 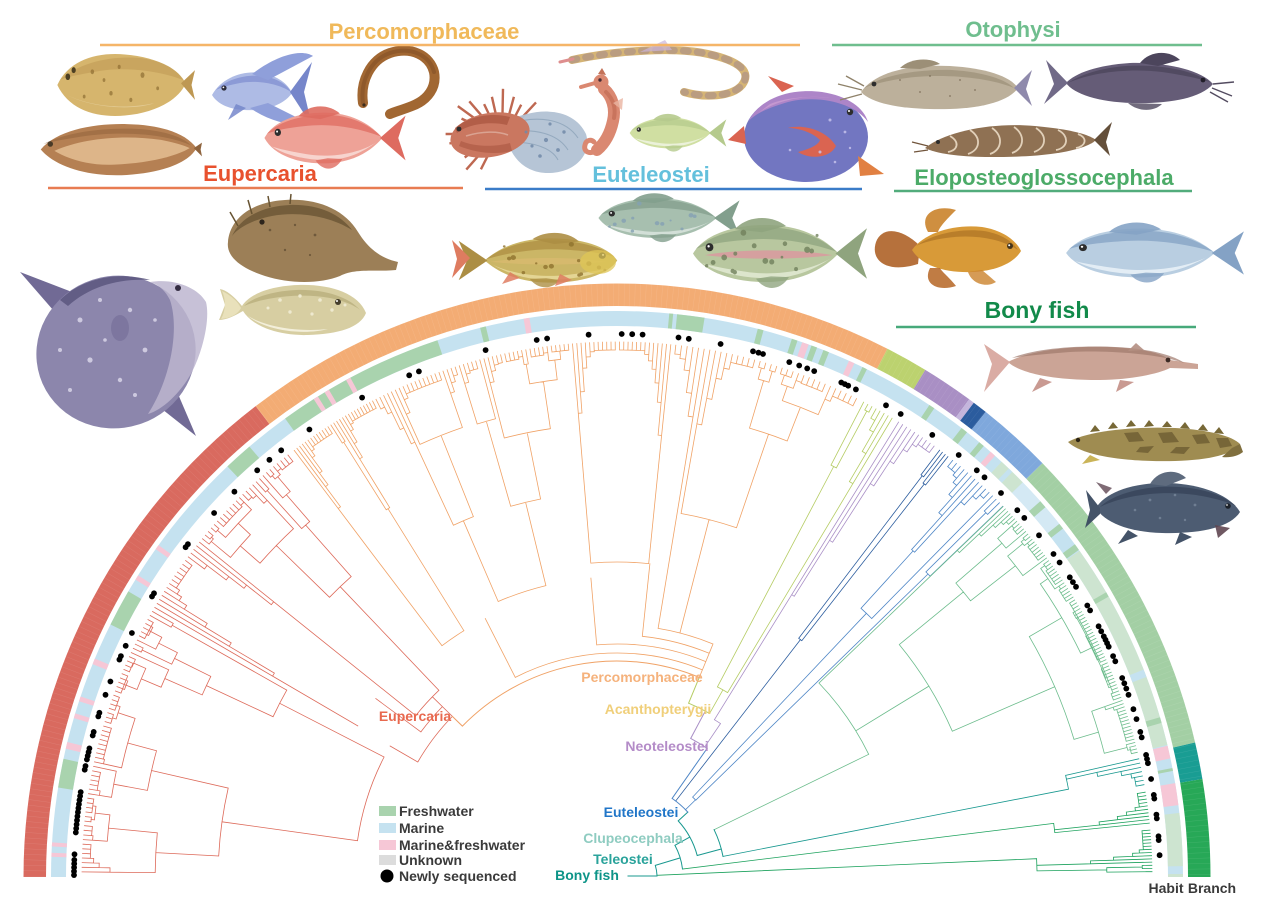 I want to click on svg-text: Teleostei, so click(x=623, y=859).